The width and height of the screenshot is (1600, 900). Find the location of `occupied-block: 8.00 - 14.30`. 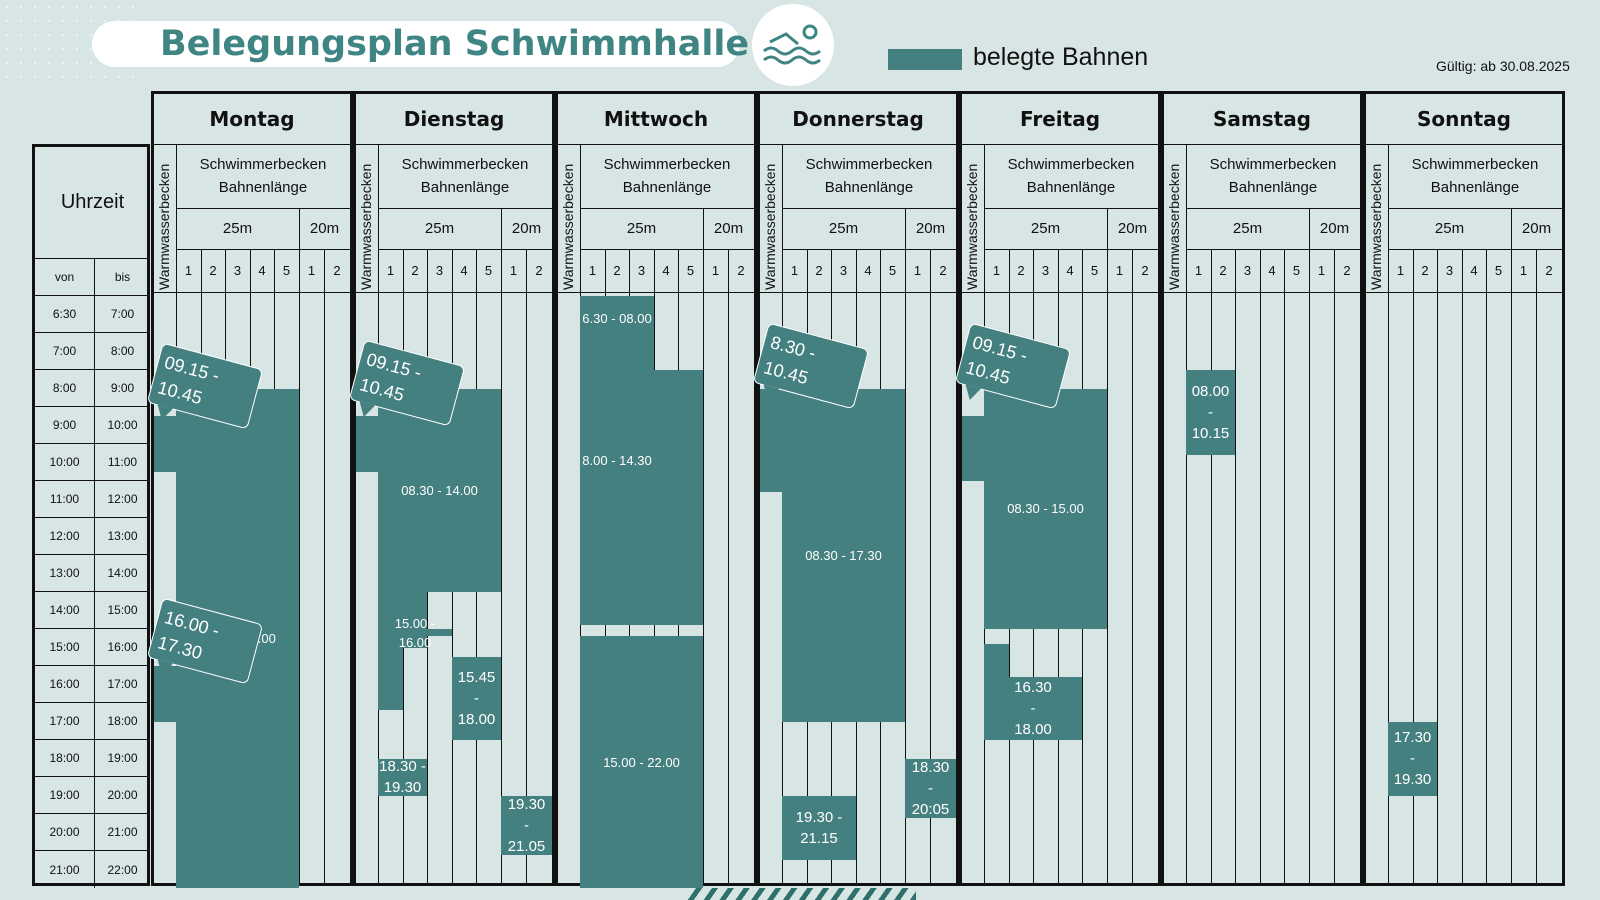

occupied-block: 8.00 - 14.30 is located at coordinates (617, 461).